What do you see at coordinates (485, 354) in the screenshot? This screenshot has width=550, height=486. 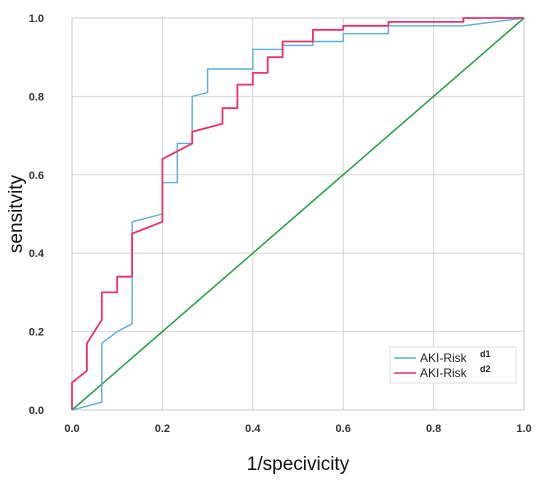 I see `legend-superscript-d1: d1` at bounding box center [485, 354].